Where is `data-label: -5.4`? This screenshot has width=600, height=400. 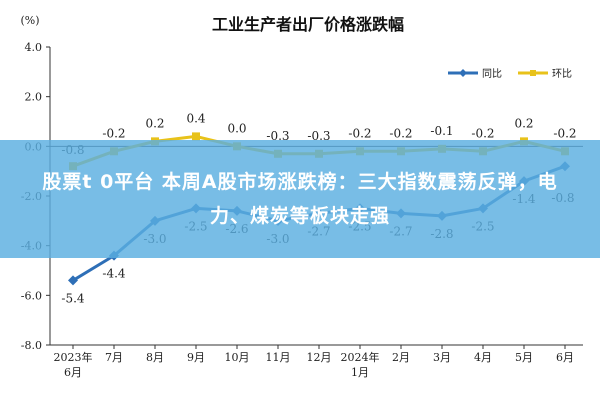 data-label: -5.4 is located at coordinates (73, 298).